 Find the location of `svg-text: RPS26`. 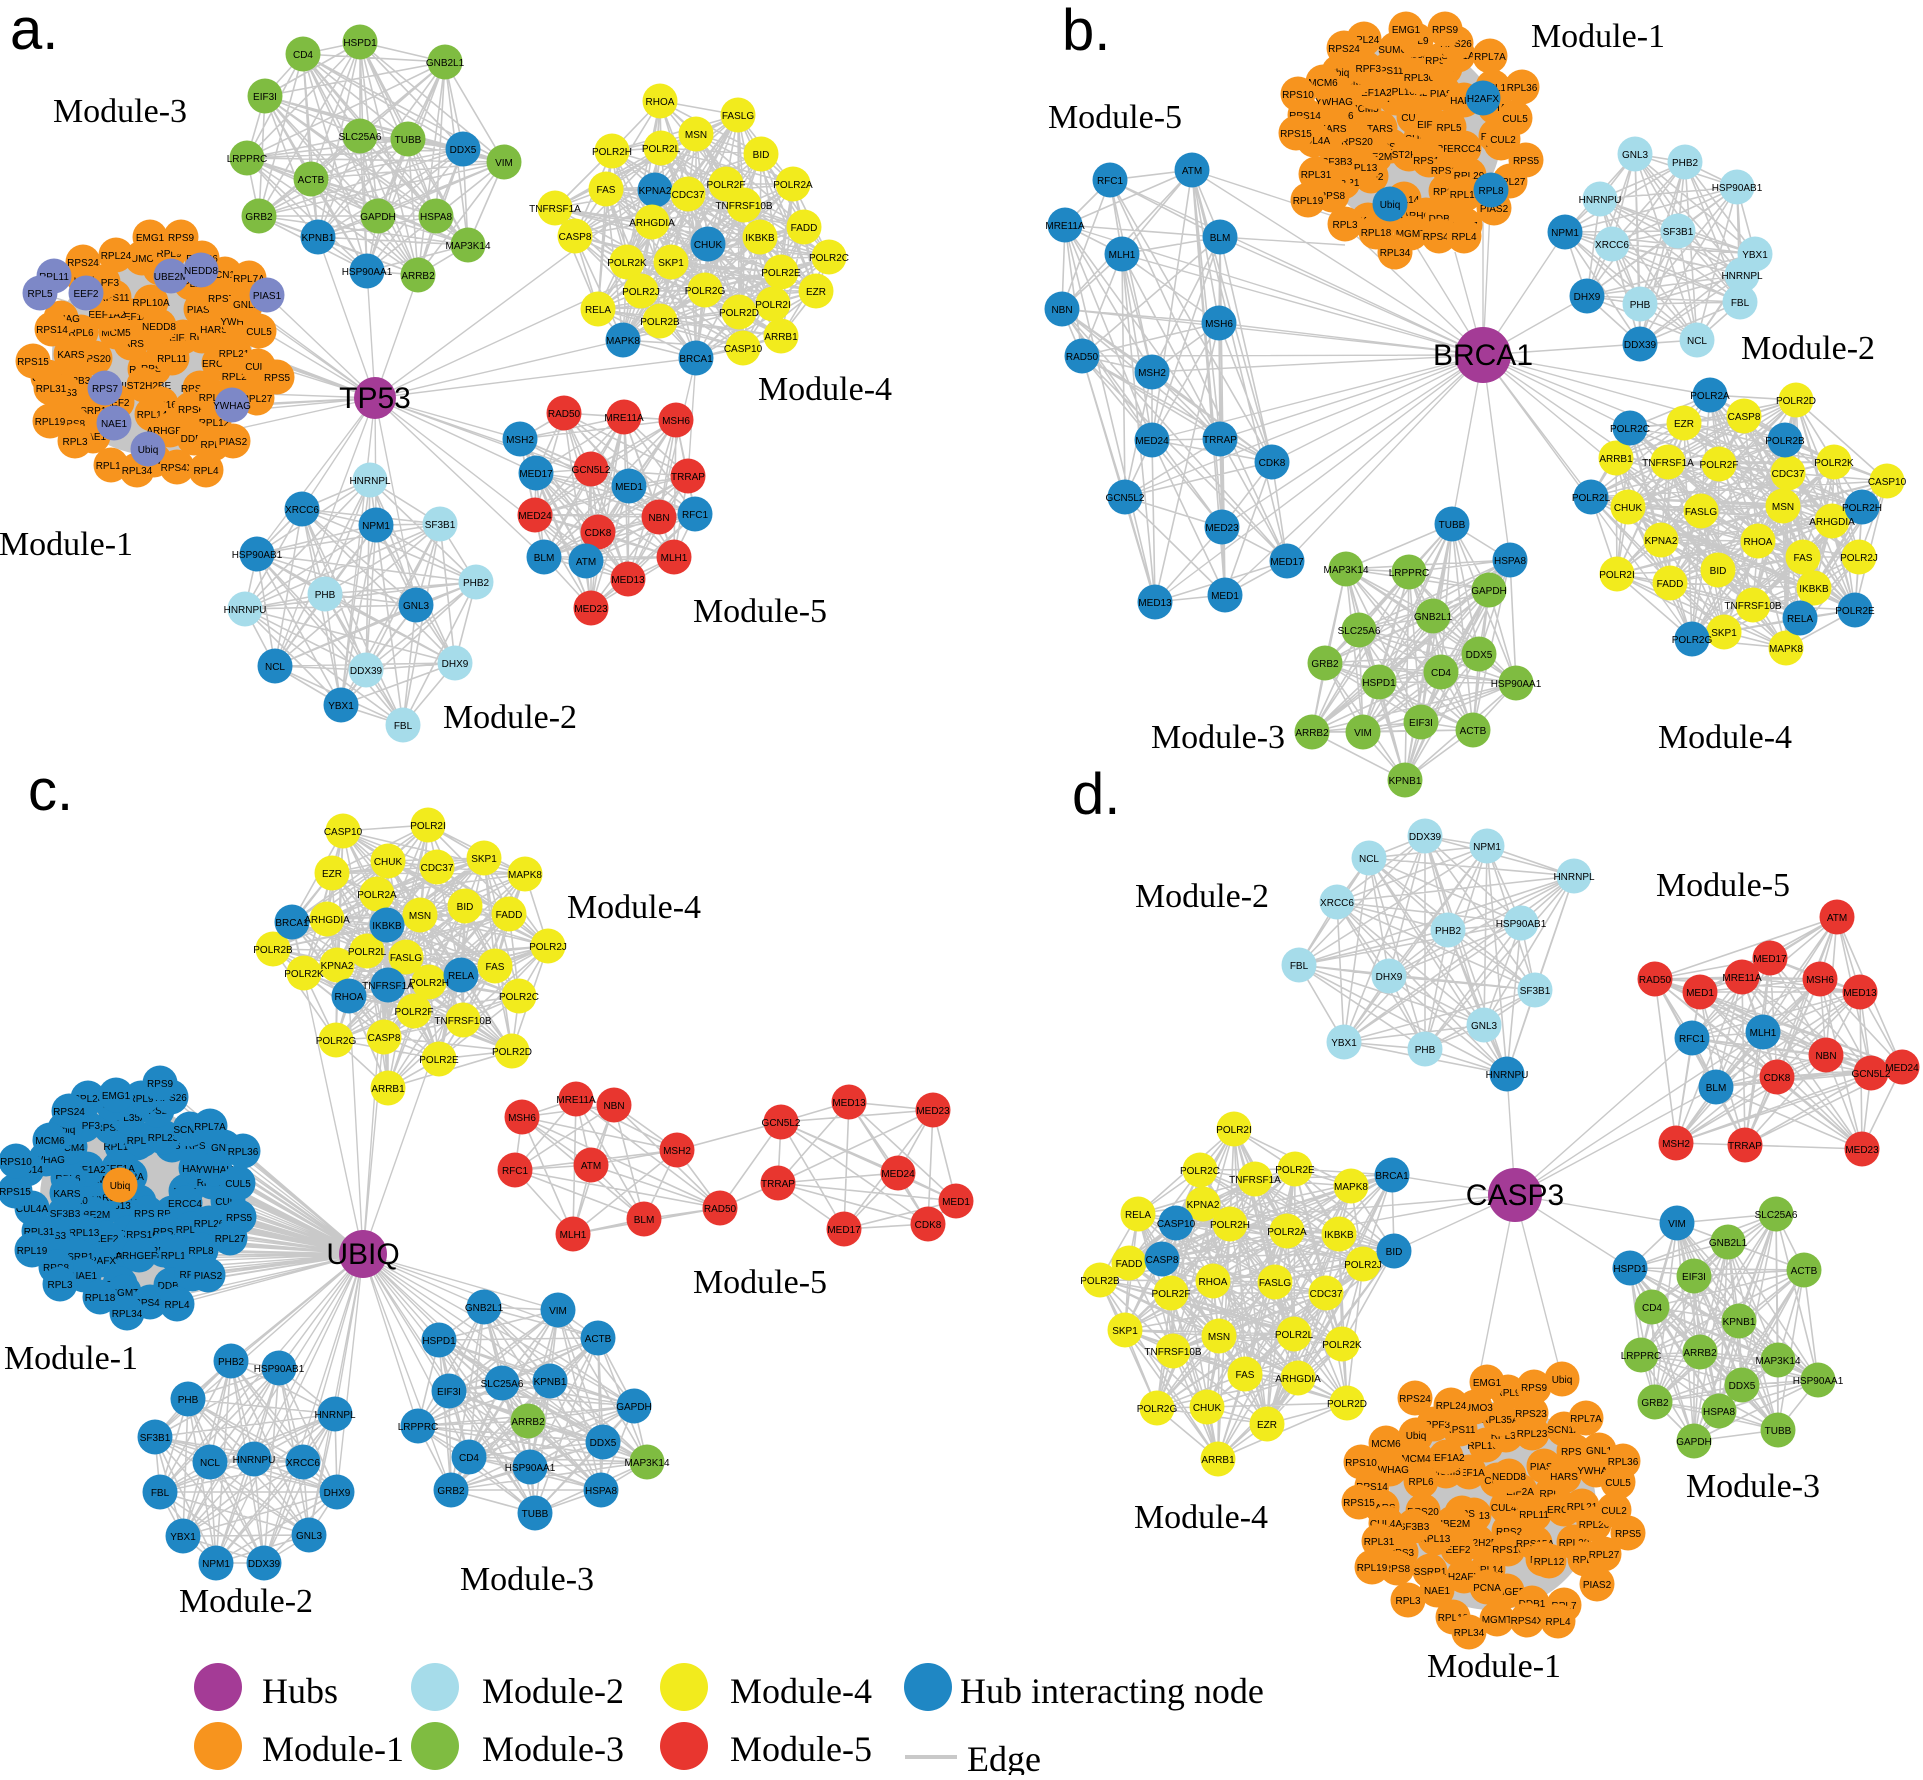

svg-text: RPS26 is located at coordinates (1456, 44).